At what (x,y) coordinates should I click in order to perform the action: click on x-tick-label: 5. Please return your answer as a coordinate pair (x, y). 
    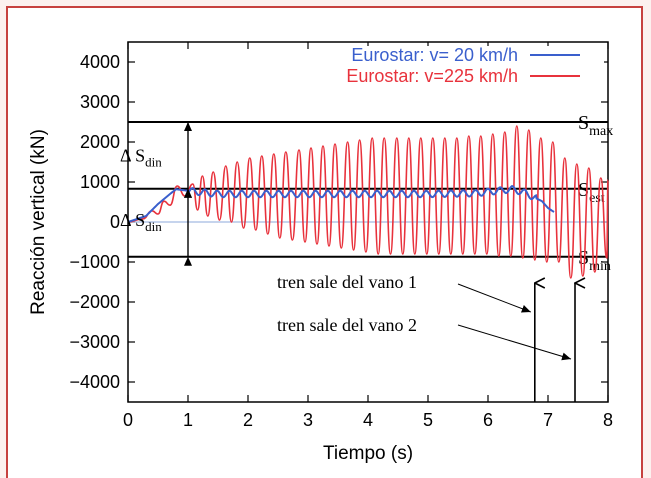
    Looking at the image, I should click on (428, 420).